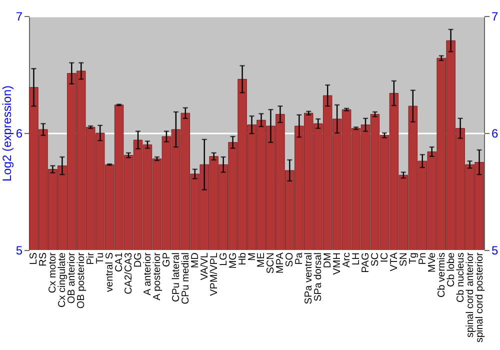 The image size is (500, 350). I want to click on x-tick-label: Pn, so click(422, 258).